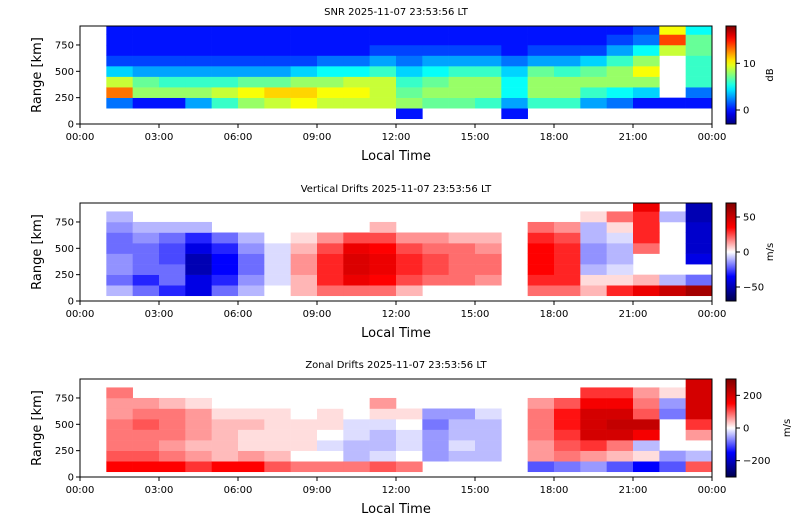 The width and height of the screenshot is (800, 523). Describe the element at coordinates (770, 252) in the screenshot. I see `colorbar-label: m/s` at that location.